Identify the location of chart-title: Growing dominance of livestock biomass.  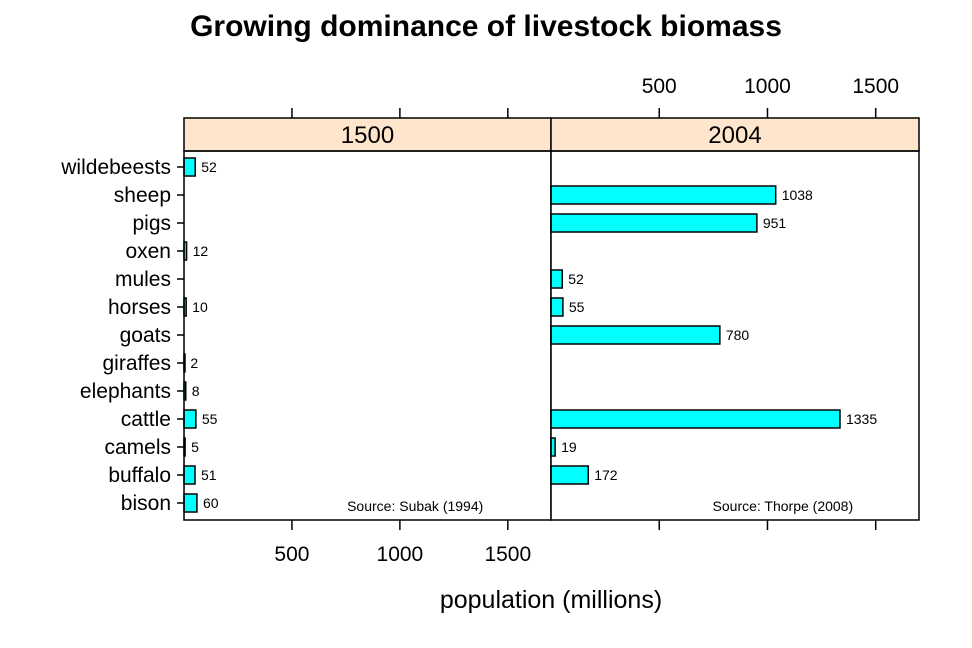
(486, 26).